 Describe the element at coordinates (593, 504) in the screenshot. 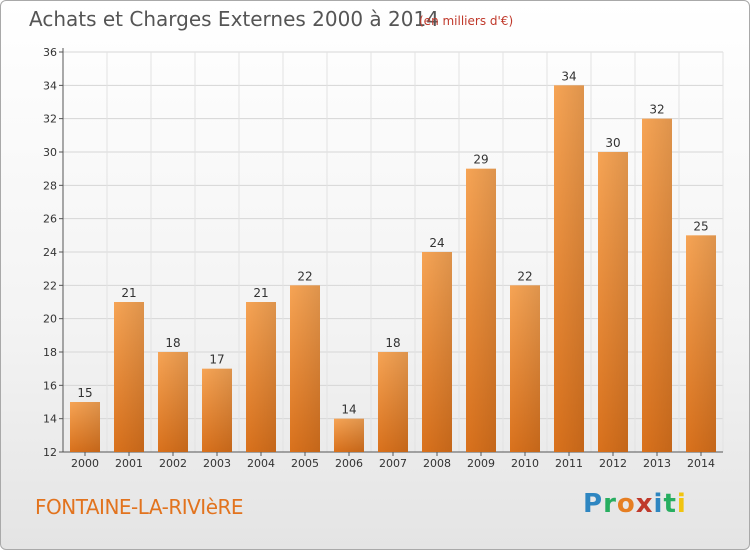

I see `logo-letter: P` at that location.